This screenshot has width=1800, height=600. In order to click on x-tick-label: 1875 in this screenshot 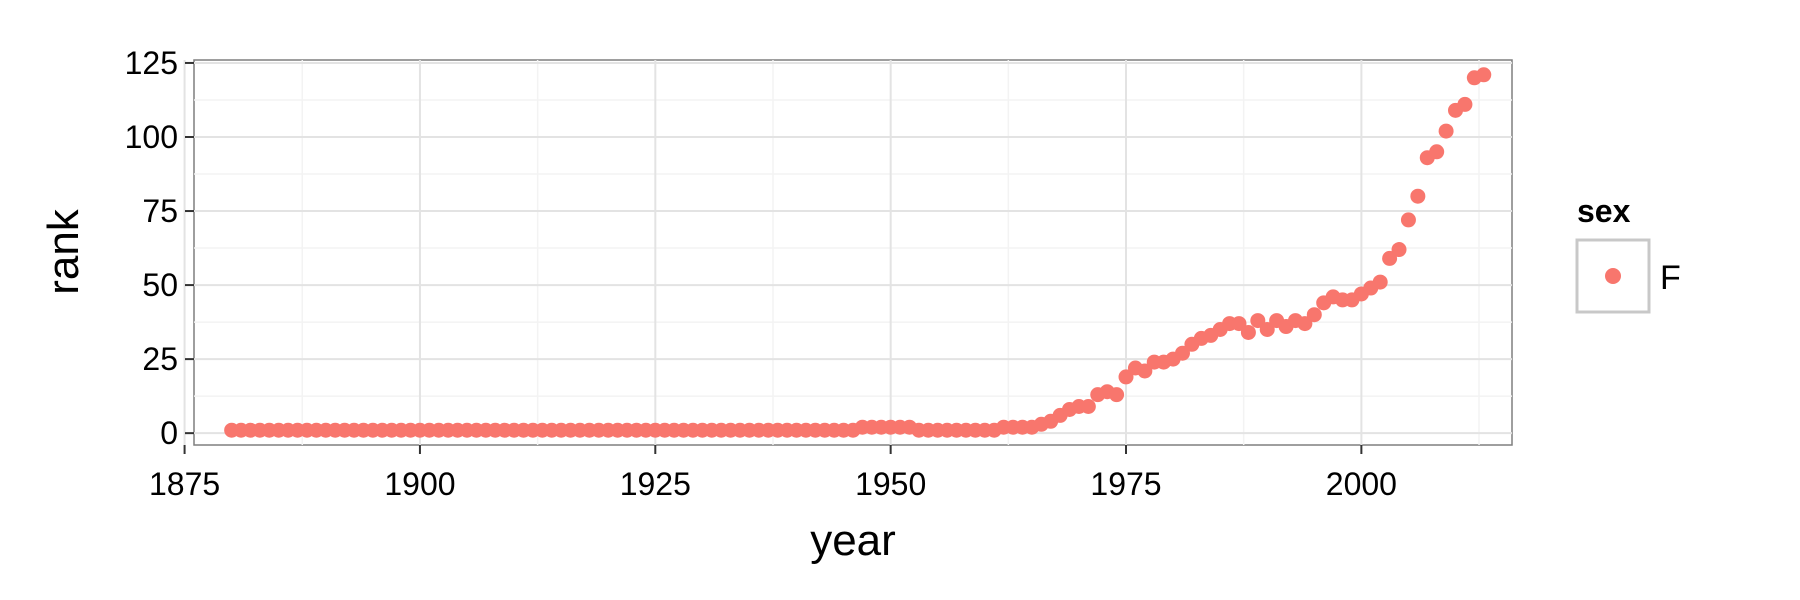, I will do `click(184, 484)`.